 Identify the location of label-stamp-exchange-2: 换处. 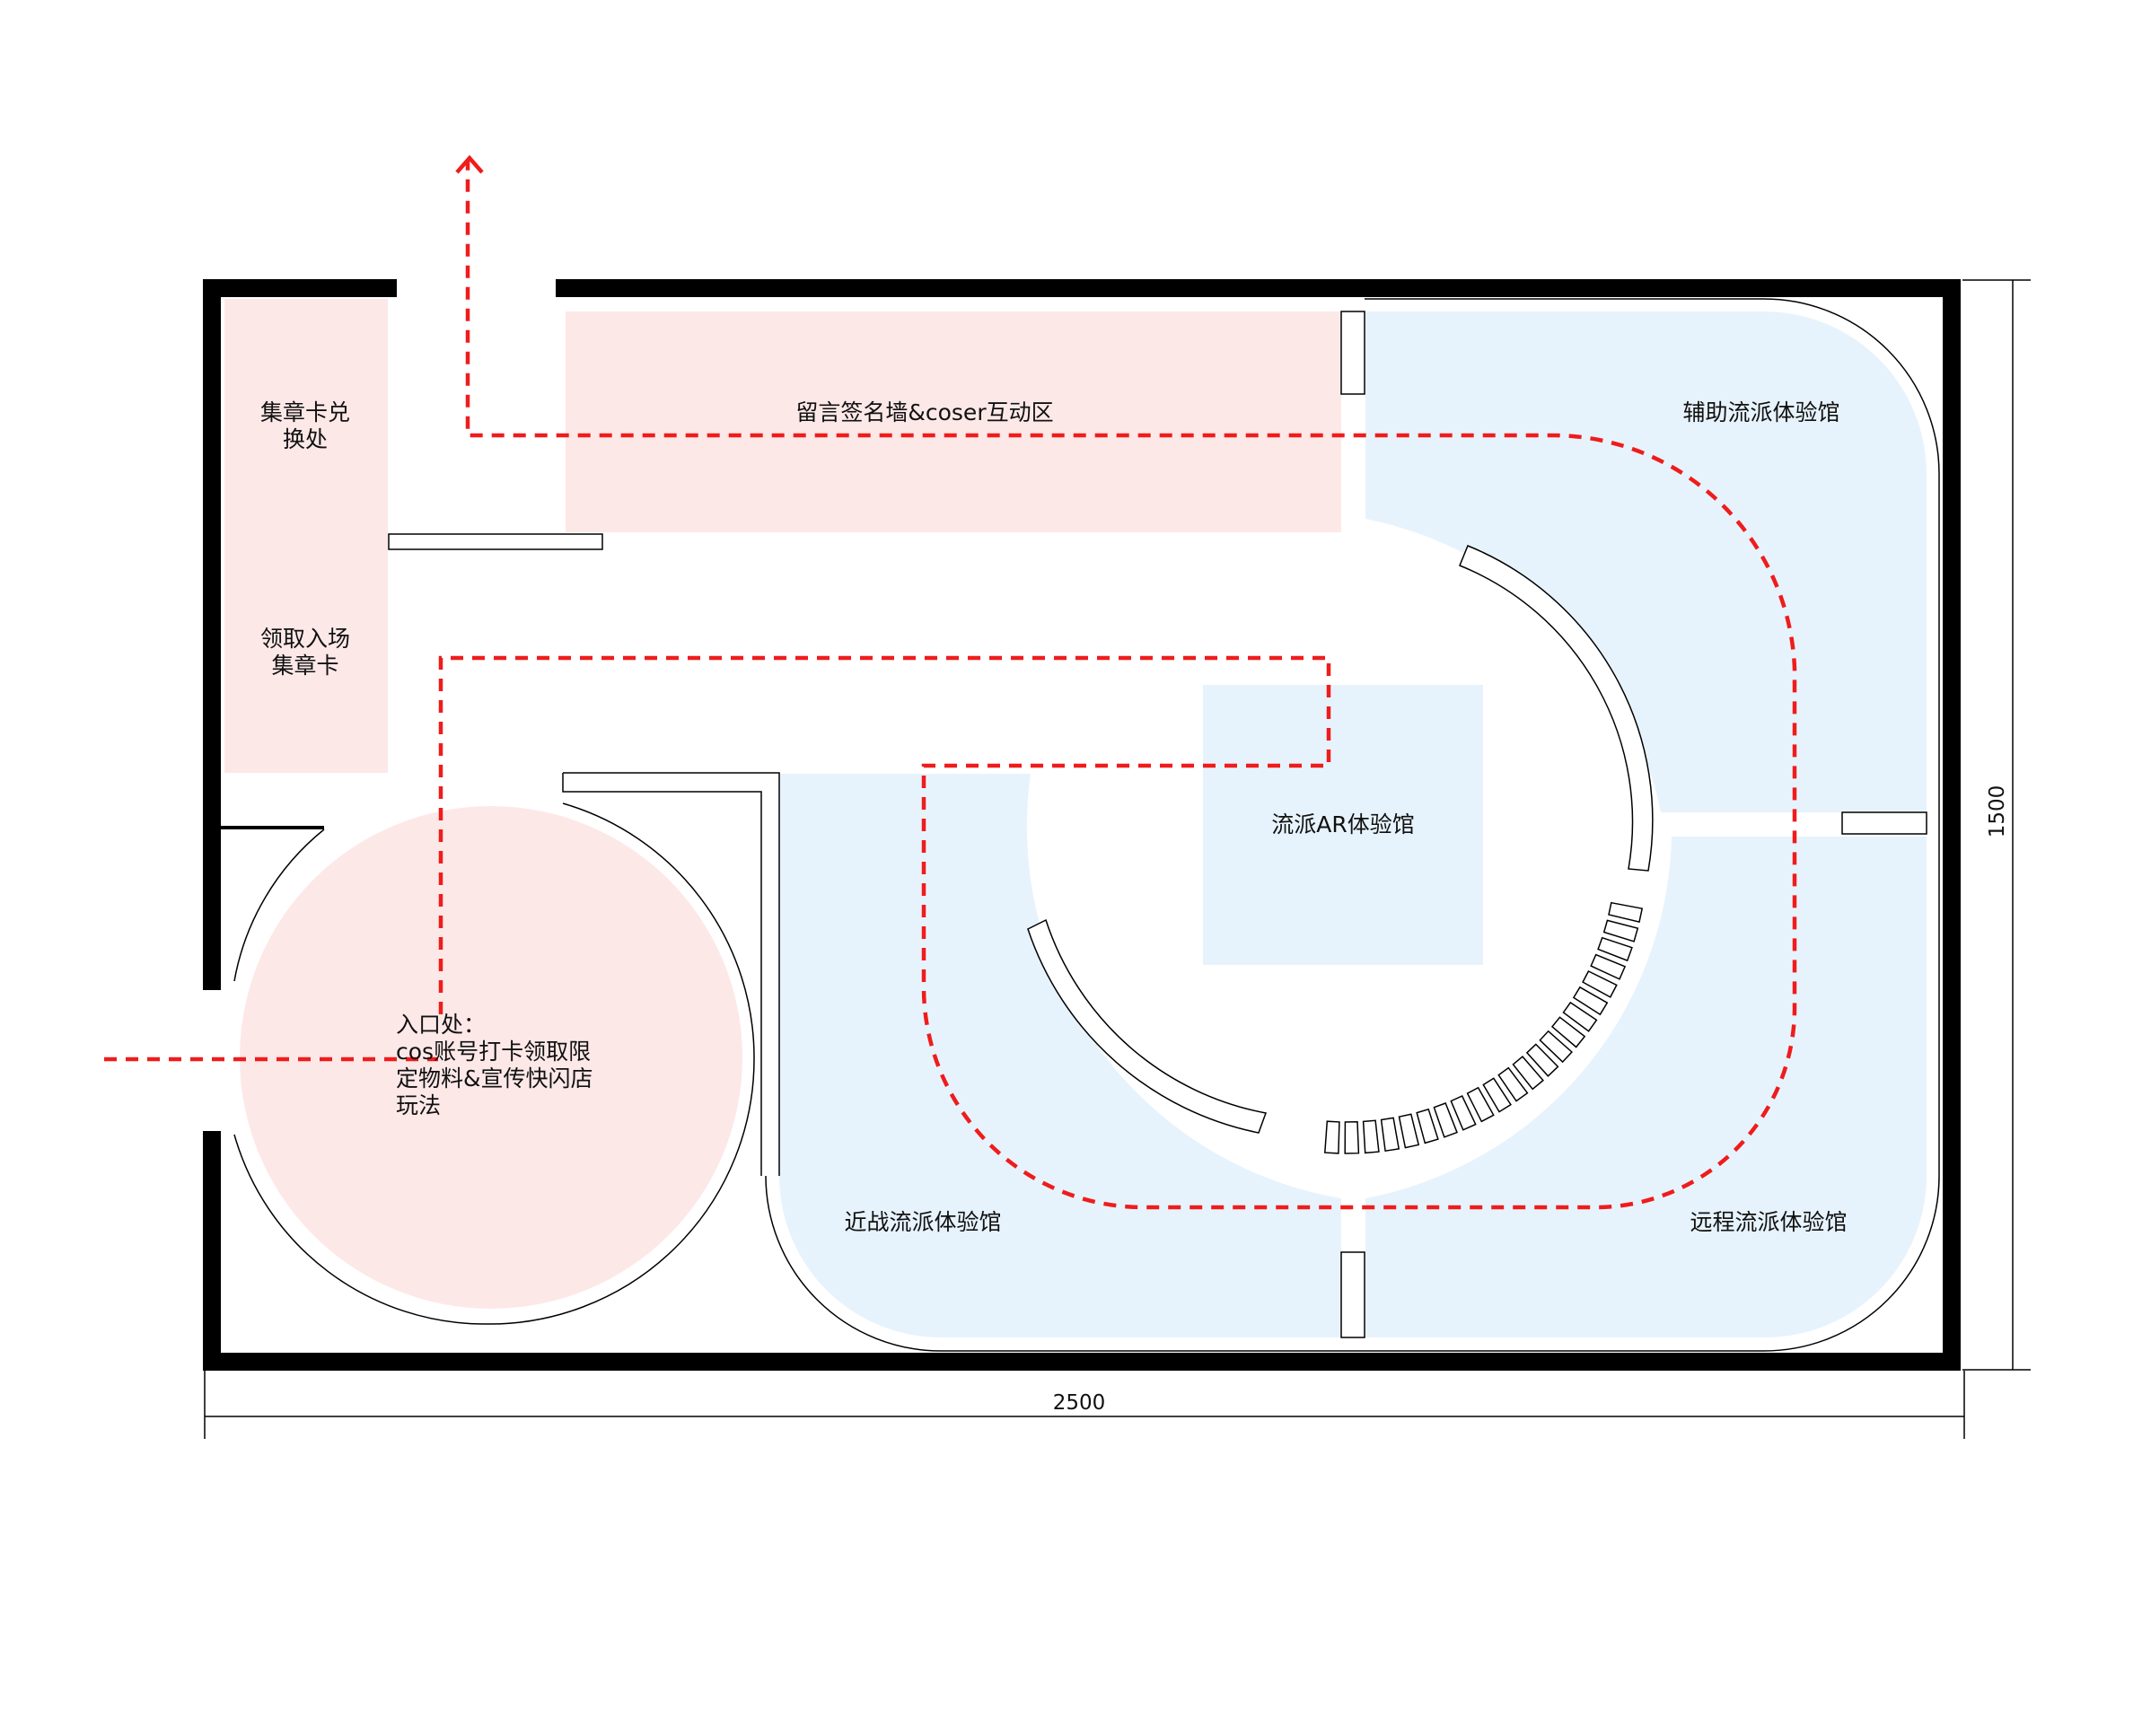
(305, 439).